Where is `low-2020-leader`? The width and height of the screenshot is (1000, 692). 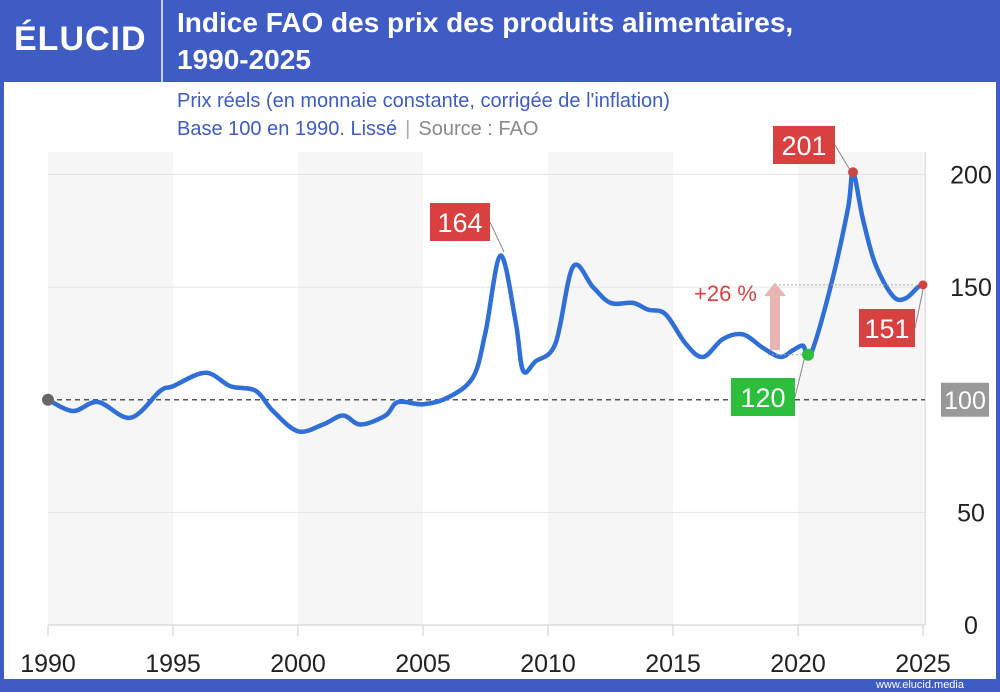 low-2020-leader is located at coordinates (800, 376).